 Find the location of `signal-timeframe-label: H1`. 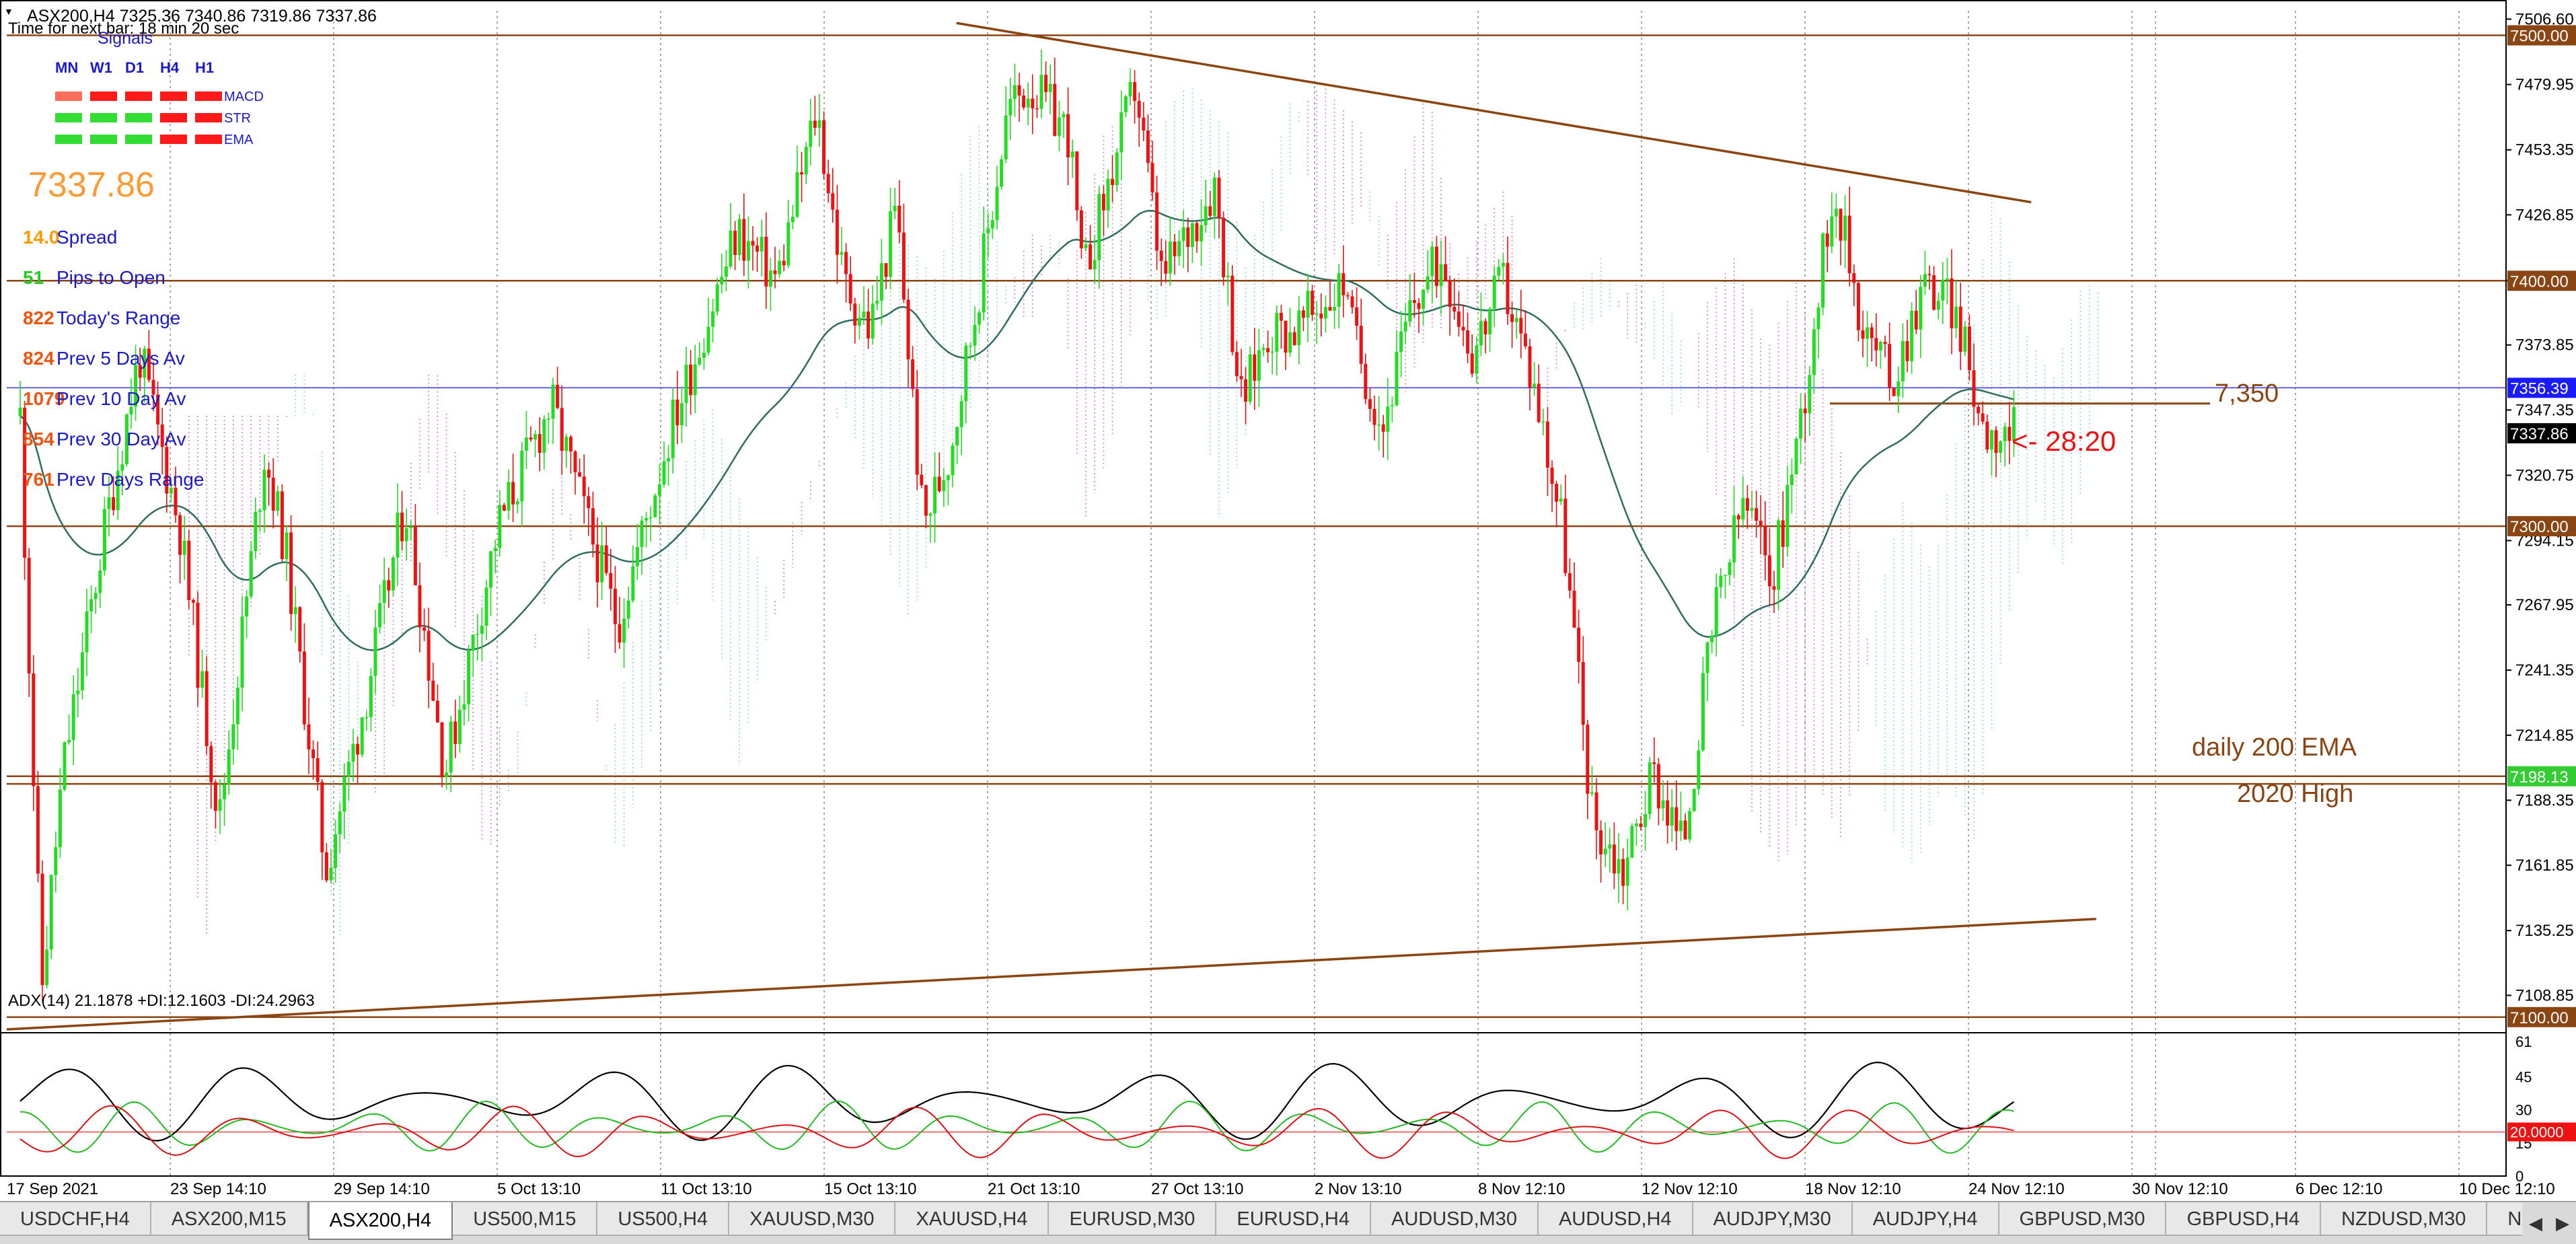

signal-timeframe-label: H1 is located at coordinates (204, 67).